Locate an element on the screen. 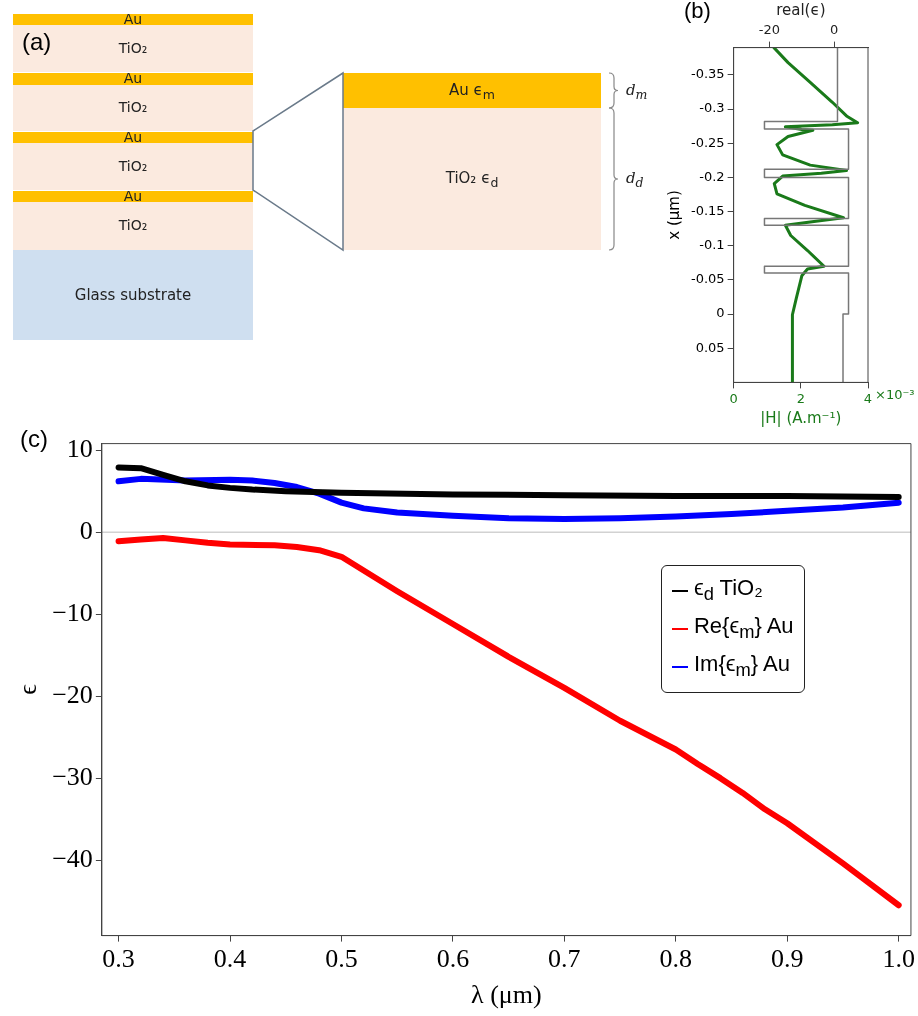  x-axis-title: λ (μm) is located at coordinates (506, 995).